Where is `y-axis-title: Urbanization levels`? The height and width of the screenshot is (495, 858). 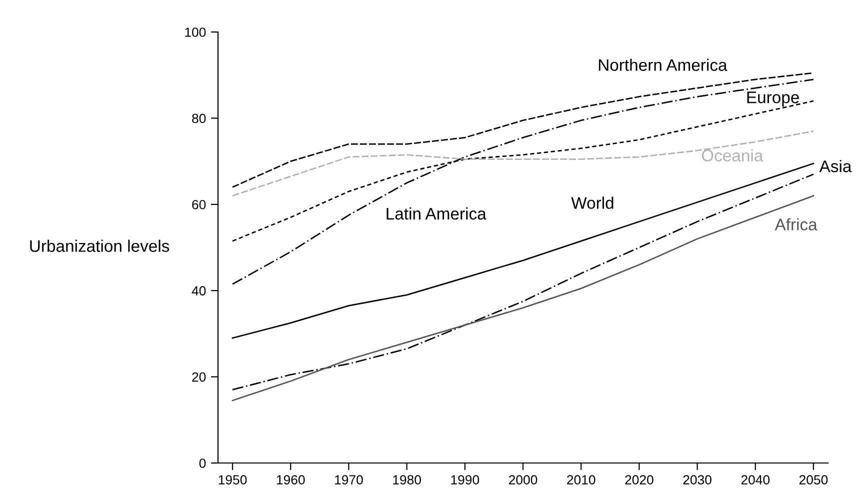
y-axis-title: Urbanization levels is located at coordinates (100, 246).